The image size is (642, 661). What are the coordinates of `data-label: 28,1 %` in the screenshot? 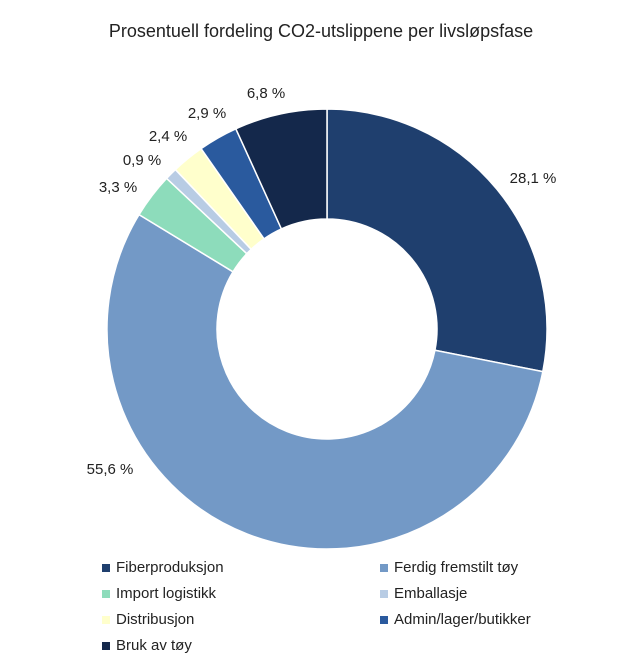 It's located at (533, 178).